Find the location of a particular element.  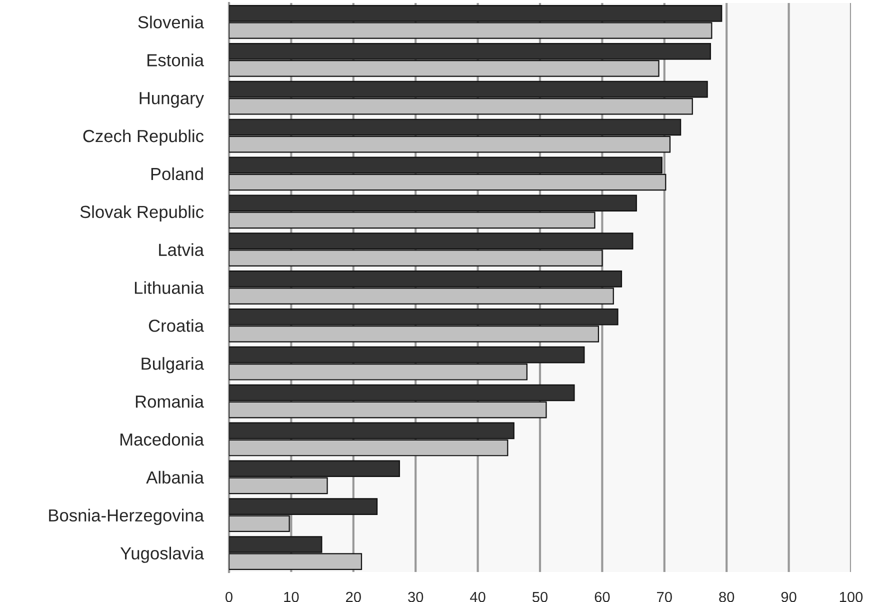

x-tick-label: 80 is located at coordinates (726, 597).